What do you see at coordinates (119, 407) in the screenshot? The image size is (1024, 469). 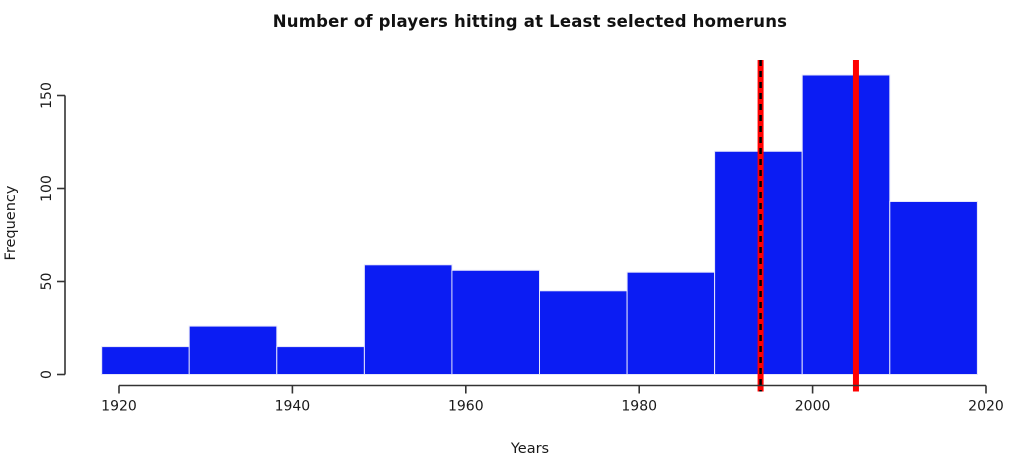 I see `x-tick-label: 1920` at bounding box center [119, 407].